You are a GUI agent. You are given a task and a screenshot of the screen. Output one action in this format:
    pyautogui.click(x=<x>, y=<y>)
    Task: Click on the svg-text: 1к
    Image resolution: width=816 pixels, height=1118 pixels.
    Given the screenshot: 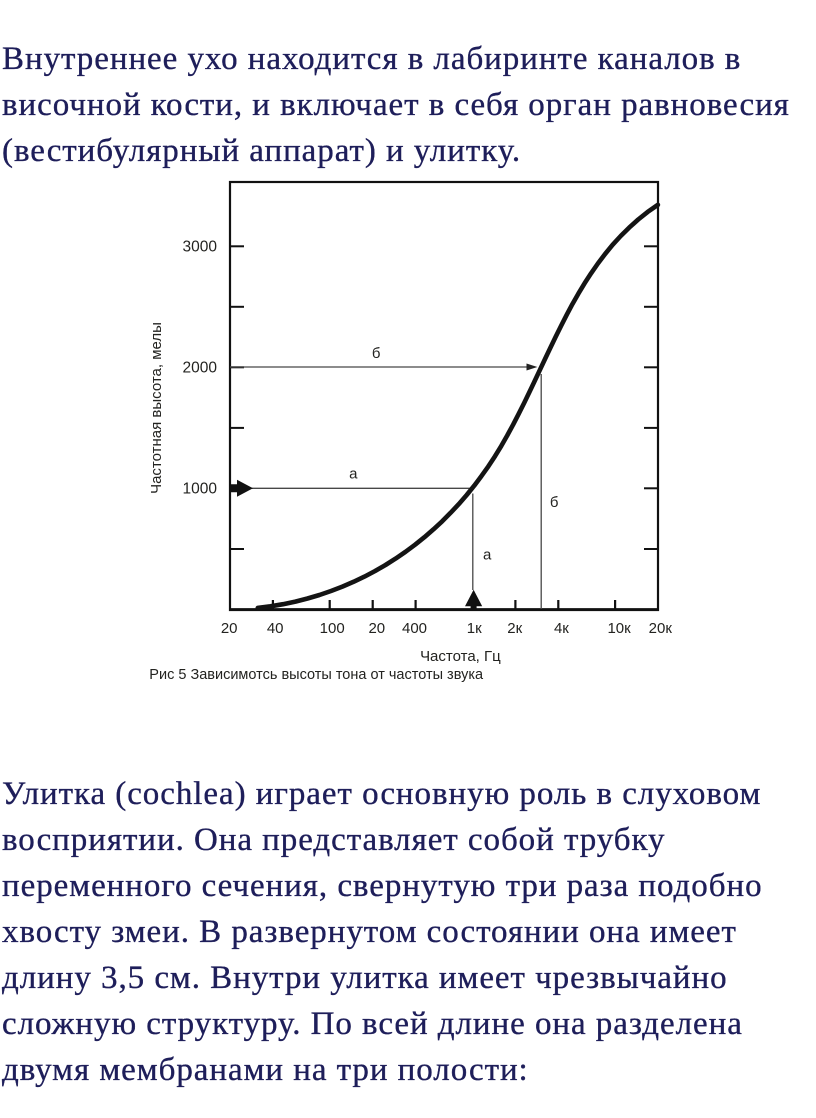 What is the action you would take?
    pyautogui.click(x=474, y=628)
    